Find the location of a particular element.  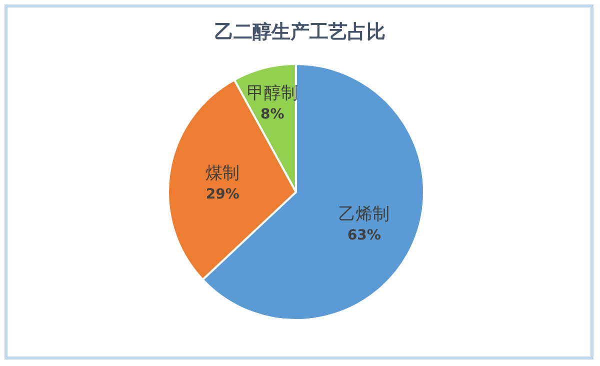

chart-title: 乙二醇生产工艺占比 is located at coordinates (300, 32).